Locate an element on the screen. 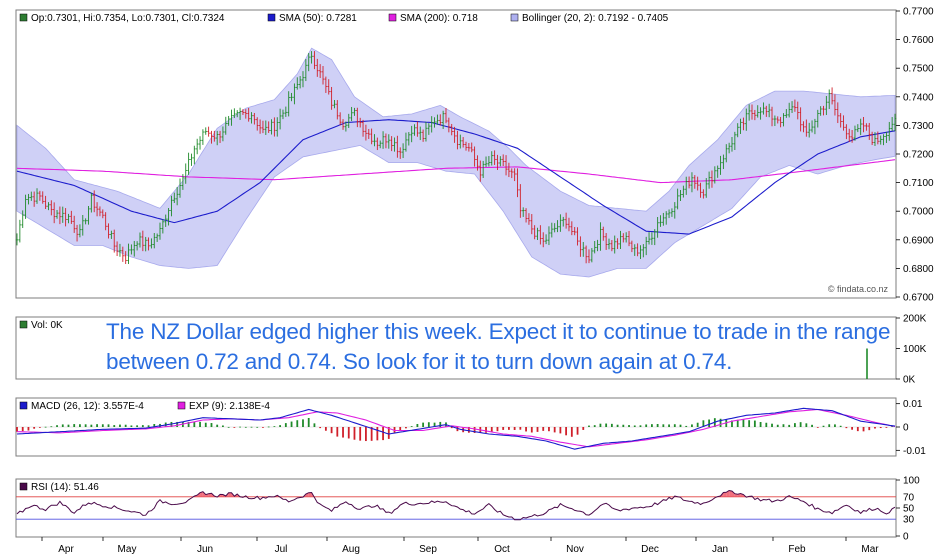 This screenshot has height=560, width=940. legend-swatch-volume is located at coordinates (23, 324).